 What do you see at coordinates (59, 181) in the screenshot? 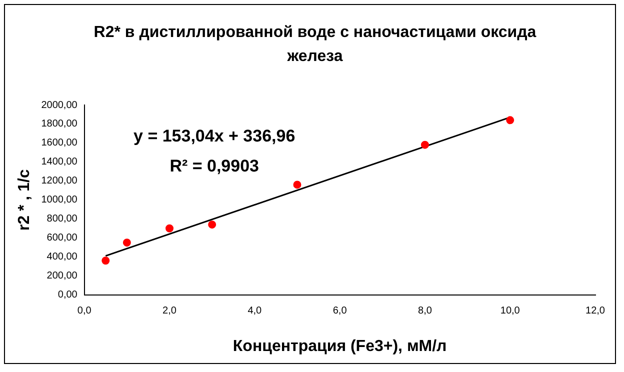
I see `y-tick-label: 1200,00` at bounding box center [59, 181].